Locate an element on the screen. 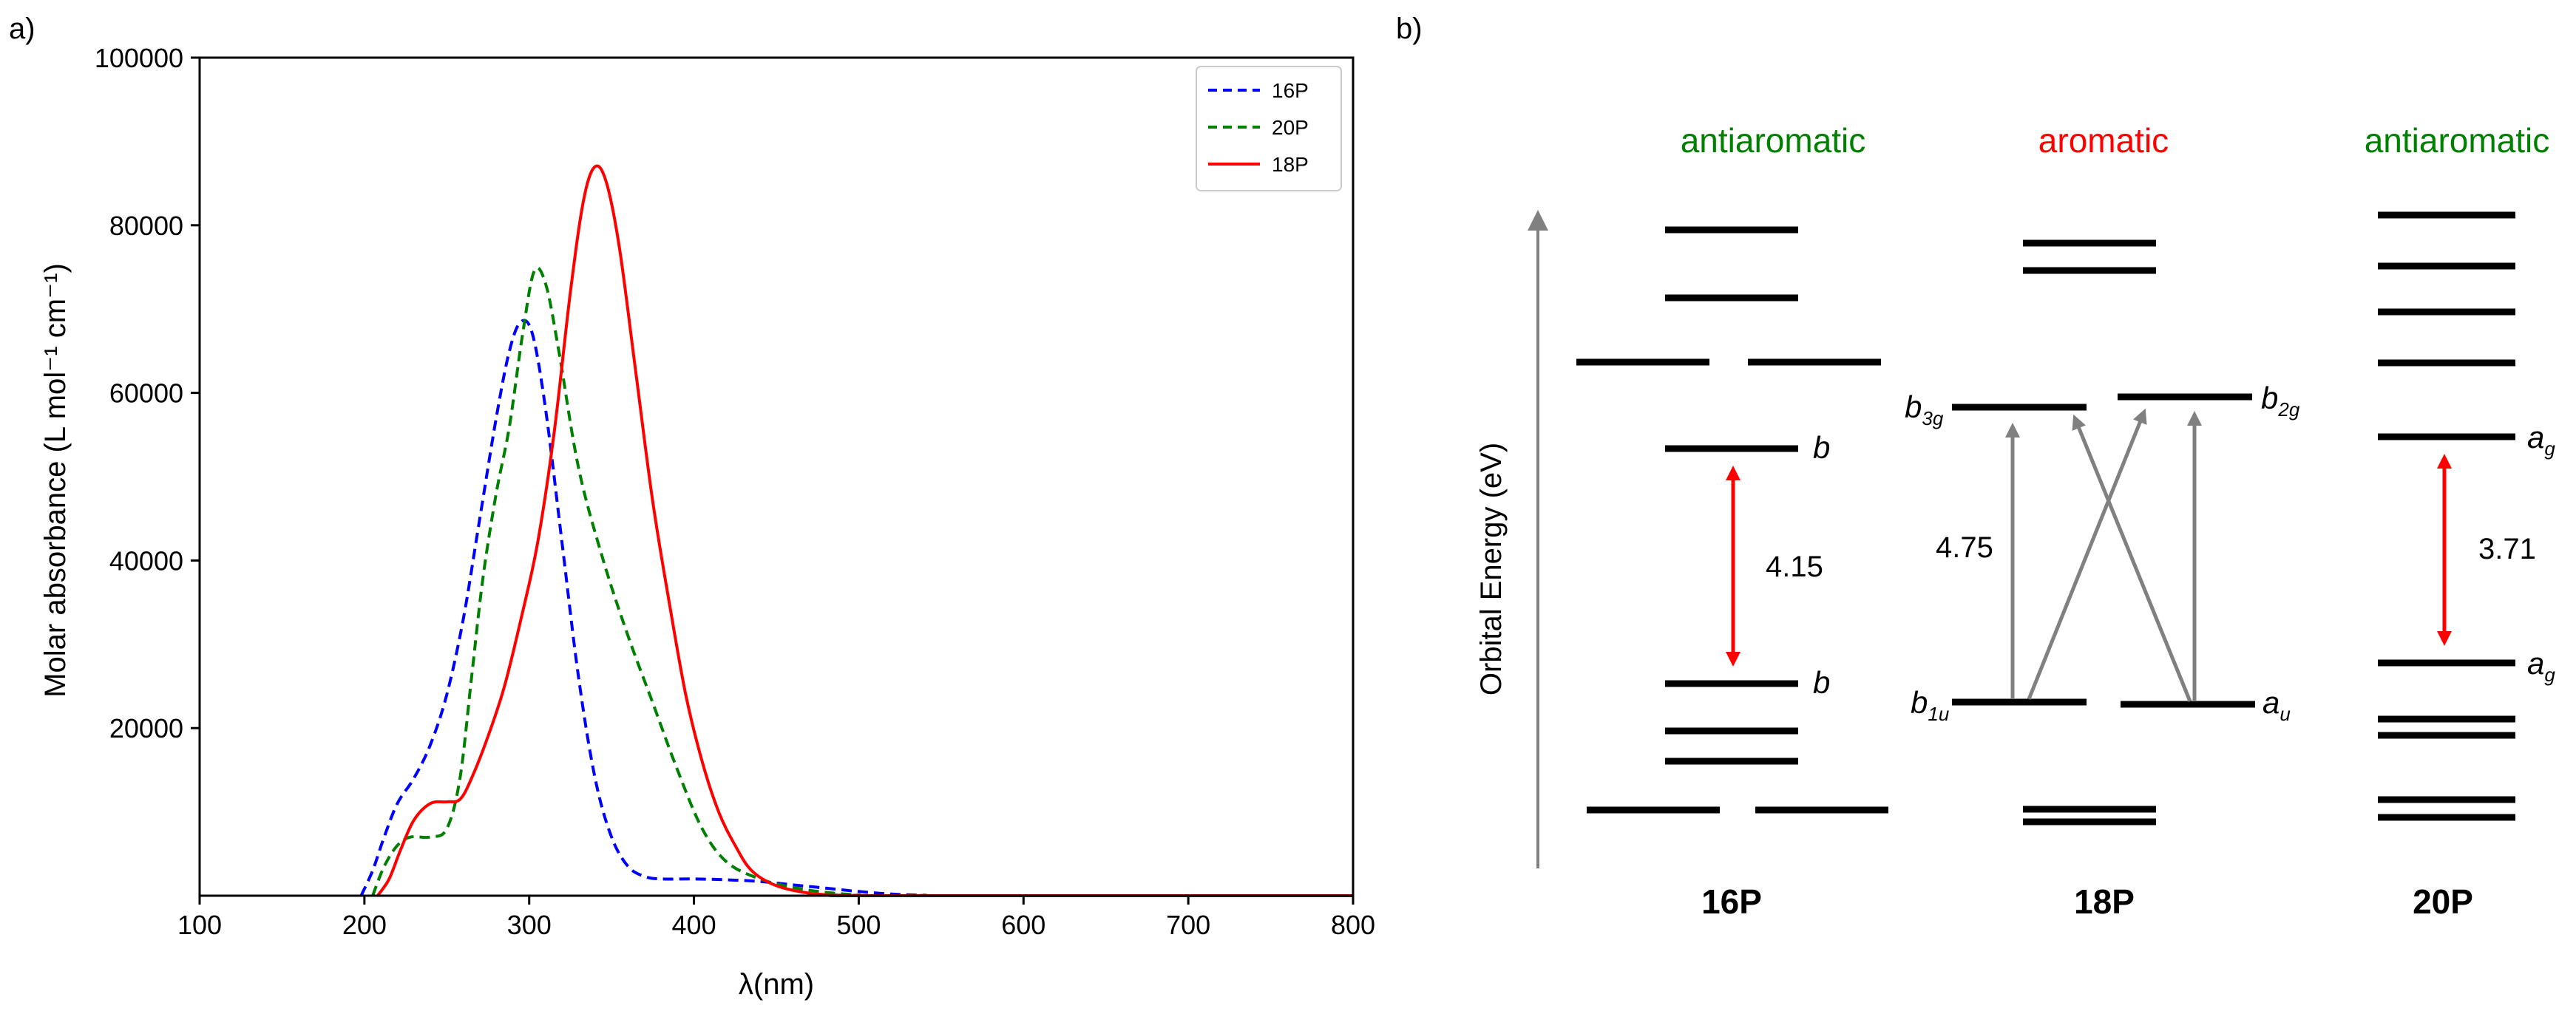 This screenshot has height=1011, width=2576. molecule-label-20p: 20P is located at coordinates (2443, 901).